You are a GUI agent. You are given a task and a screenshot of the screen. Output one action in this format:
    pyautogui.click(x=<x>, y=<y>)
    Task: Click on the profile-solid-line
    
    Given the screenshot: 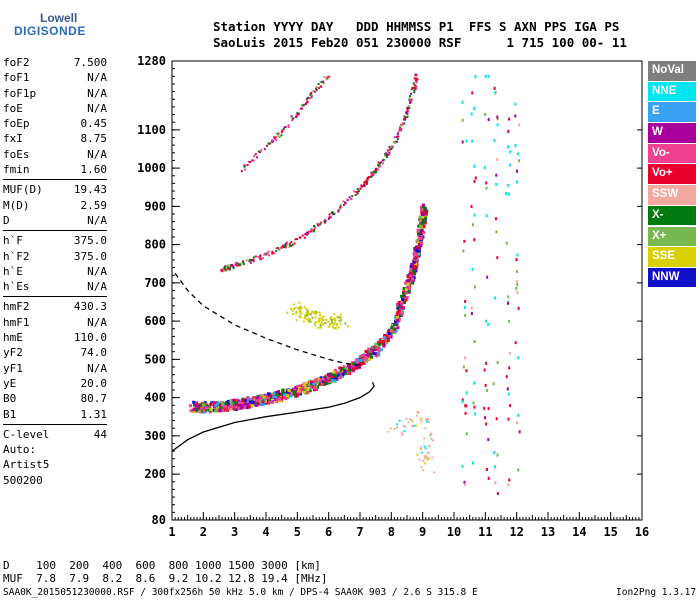 What is the action you would take?
    pyautogui.click(x=273, y=417)
    